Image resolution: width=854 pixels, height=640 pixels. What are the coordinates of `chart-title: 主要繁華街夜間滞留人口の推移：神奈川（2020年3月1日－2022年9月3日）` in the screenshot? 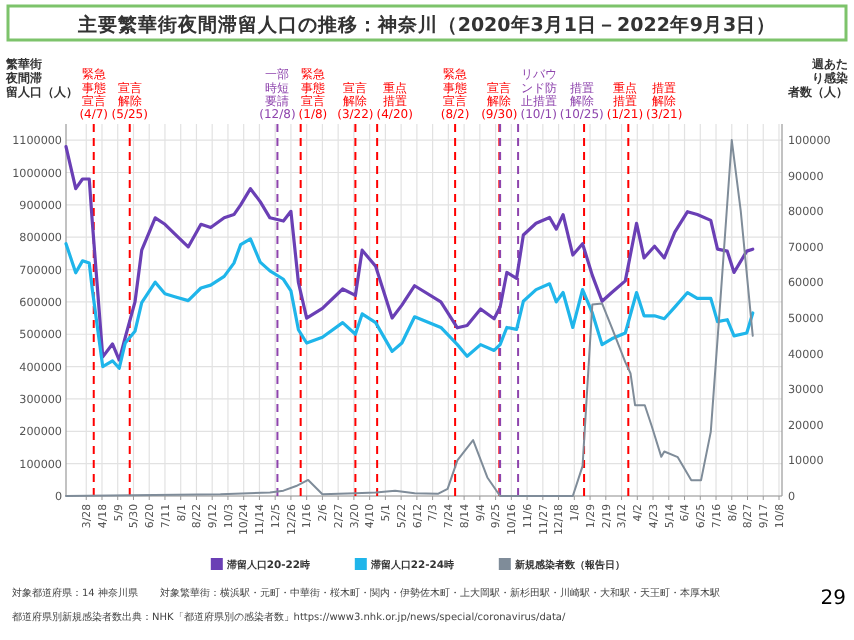 It's located at (426, 25).